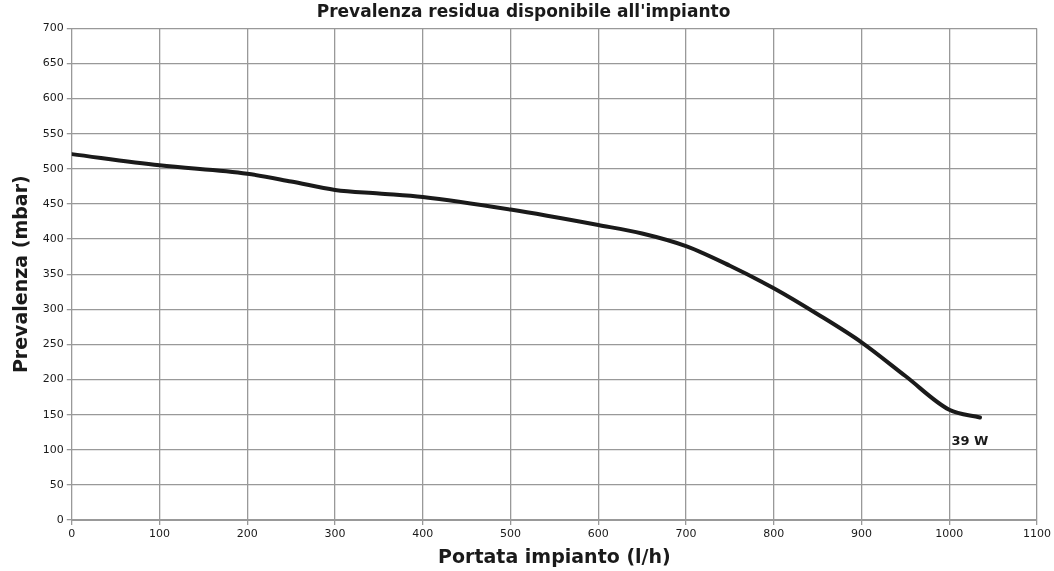 This screenshot has height=571, width=1054. What do you see at coordinates (554, 555) in the screenshot?
I see `x-axis-title: Portata impianto (l/h)` at bounding box center [554, 555].